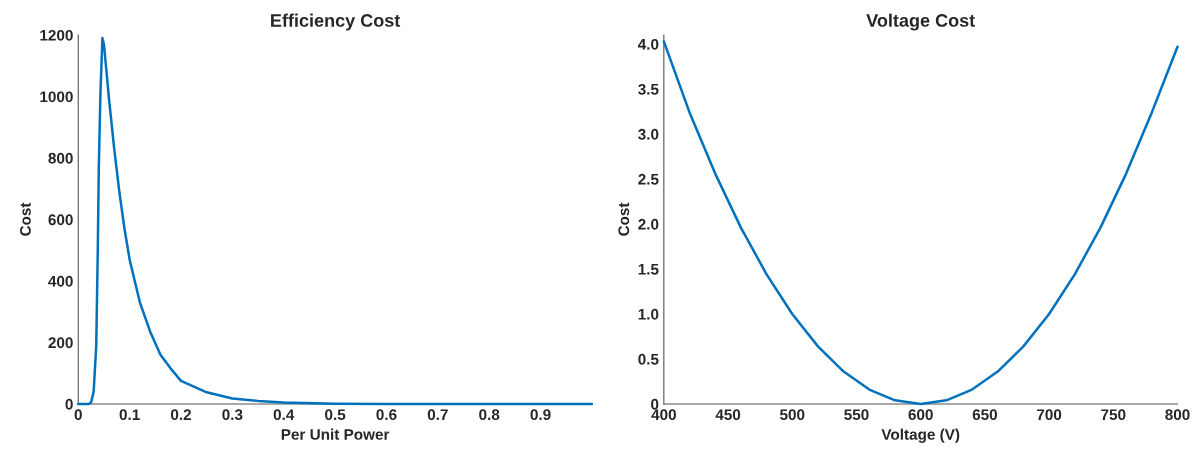 Image resolution: width=1204 pixels, height=467 pixels. Describe the element at coordinates (386, 415) in the screenshot. I see `x-tick-label: 0.6` at that location.